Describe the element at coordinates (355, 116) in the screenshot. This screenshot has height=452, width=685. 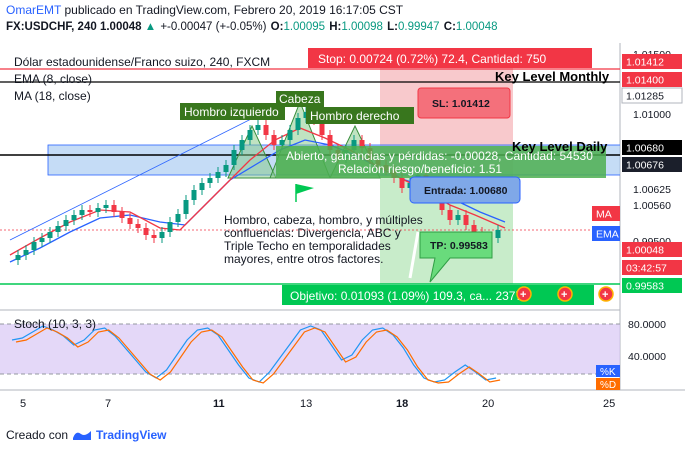
I see `shoulder-right-label: Hombro derecho` at that location.